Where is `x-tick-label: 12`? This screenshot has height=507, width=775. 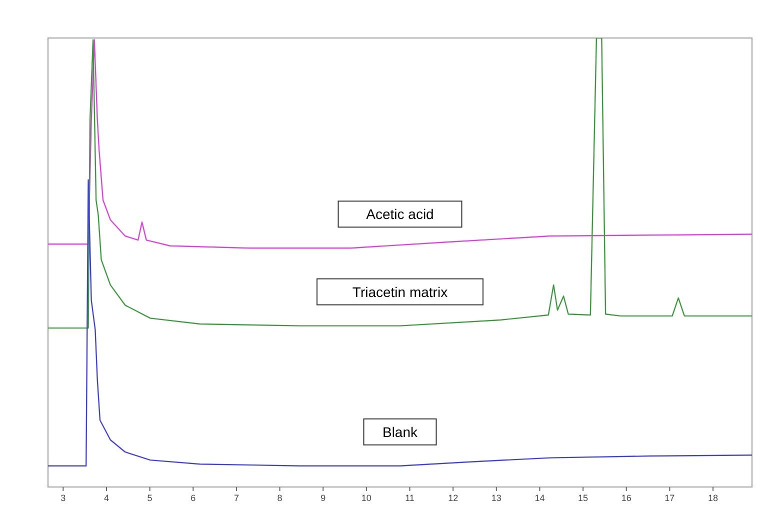
x-tick-label: 12 is located at coordinates (453, 498).